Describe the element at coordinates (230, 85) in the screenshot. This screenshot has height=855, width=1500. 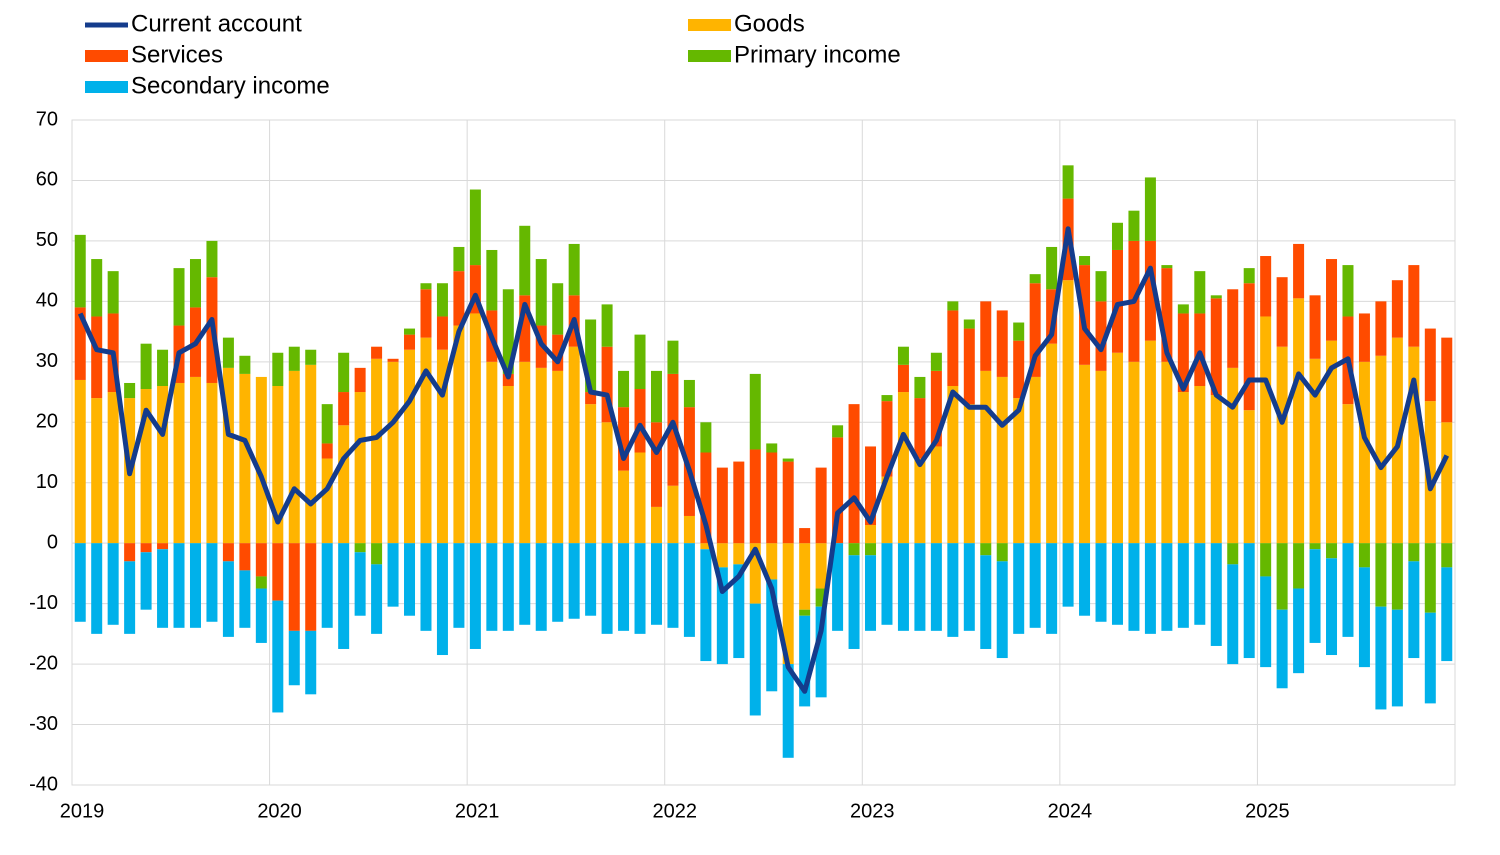
I see `legend-label: Secondary income` at that location.